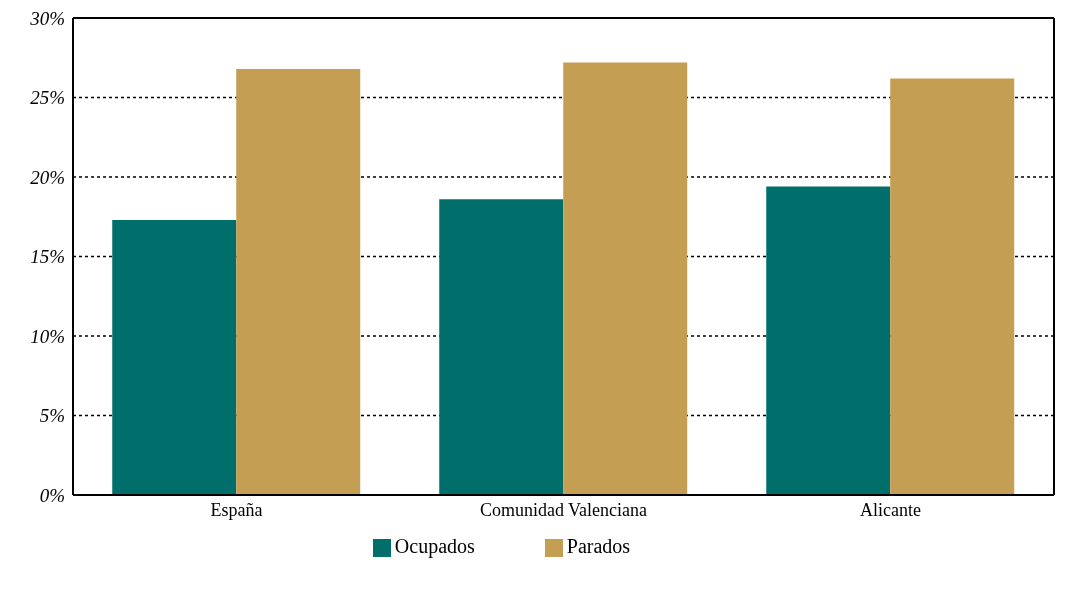  Describe the element at coordinates (52, 495) in the screenshot. I see `y-tick-label: 0%` at that location.